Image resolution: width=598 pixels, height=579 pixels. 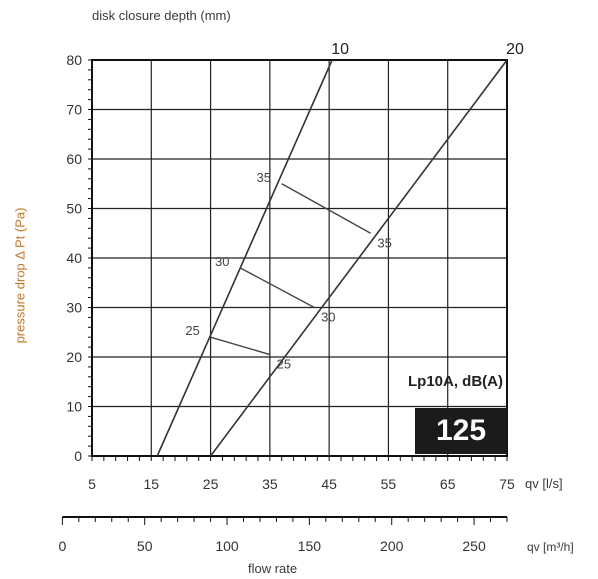 What do you see at coordinates (227, 546) in the screenshot?
I see `x2-tick-label: 100` at bounding box center [227, 546].